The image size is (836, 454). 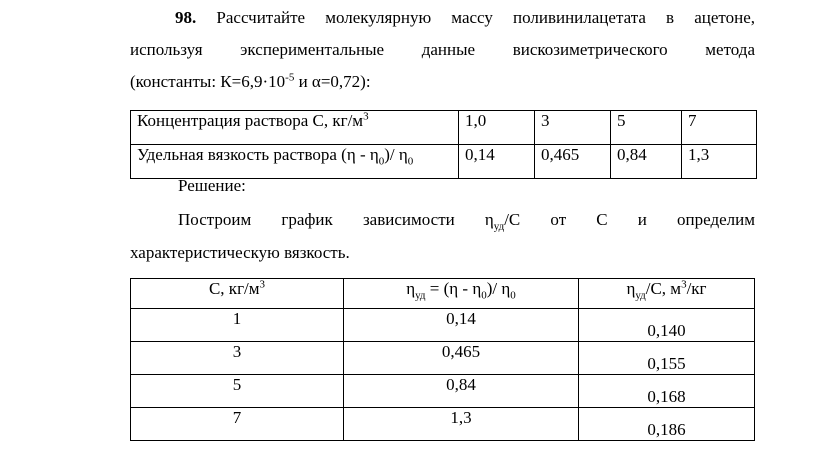 I want to click on header-cell: С, кг/м3, so click(x=237, y=293).